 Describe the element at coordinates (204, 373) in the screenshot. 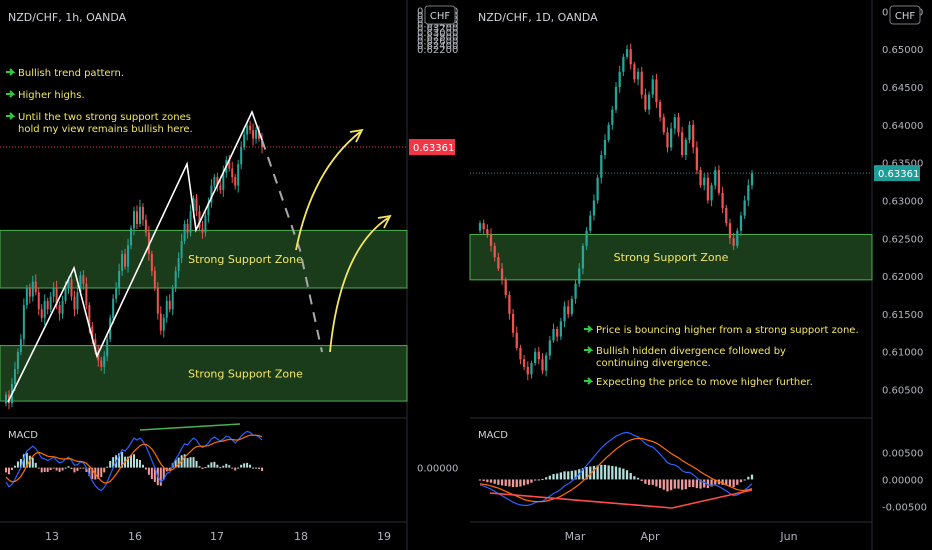

I see `support-zone` at that location.